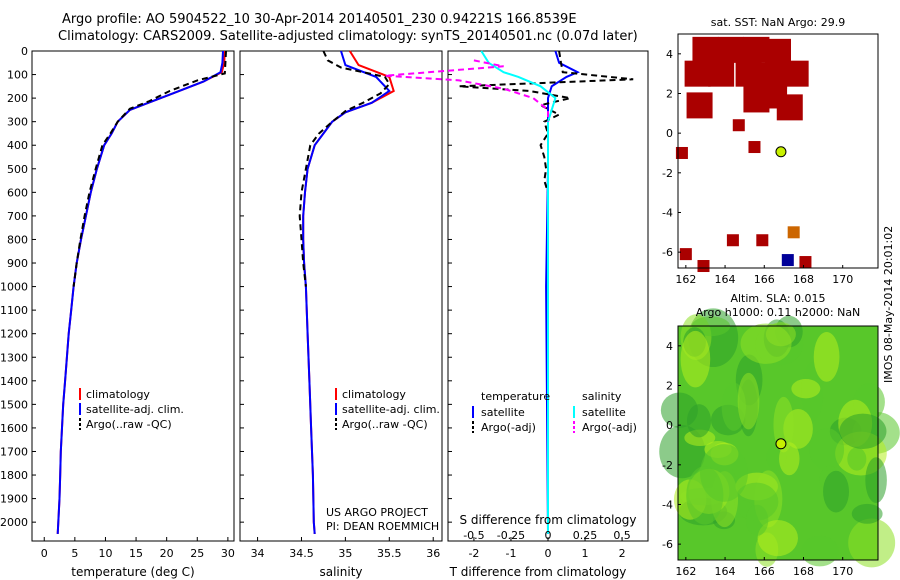 This screenshot has height=580, width=900. What do you see at coordinates (118, 394) in the screenshot?
I see `temperature-legend-label: climatology` at bounding box center [118, 394].